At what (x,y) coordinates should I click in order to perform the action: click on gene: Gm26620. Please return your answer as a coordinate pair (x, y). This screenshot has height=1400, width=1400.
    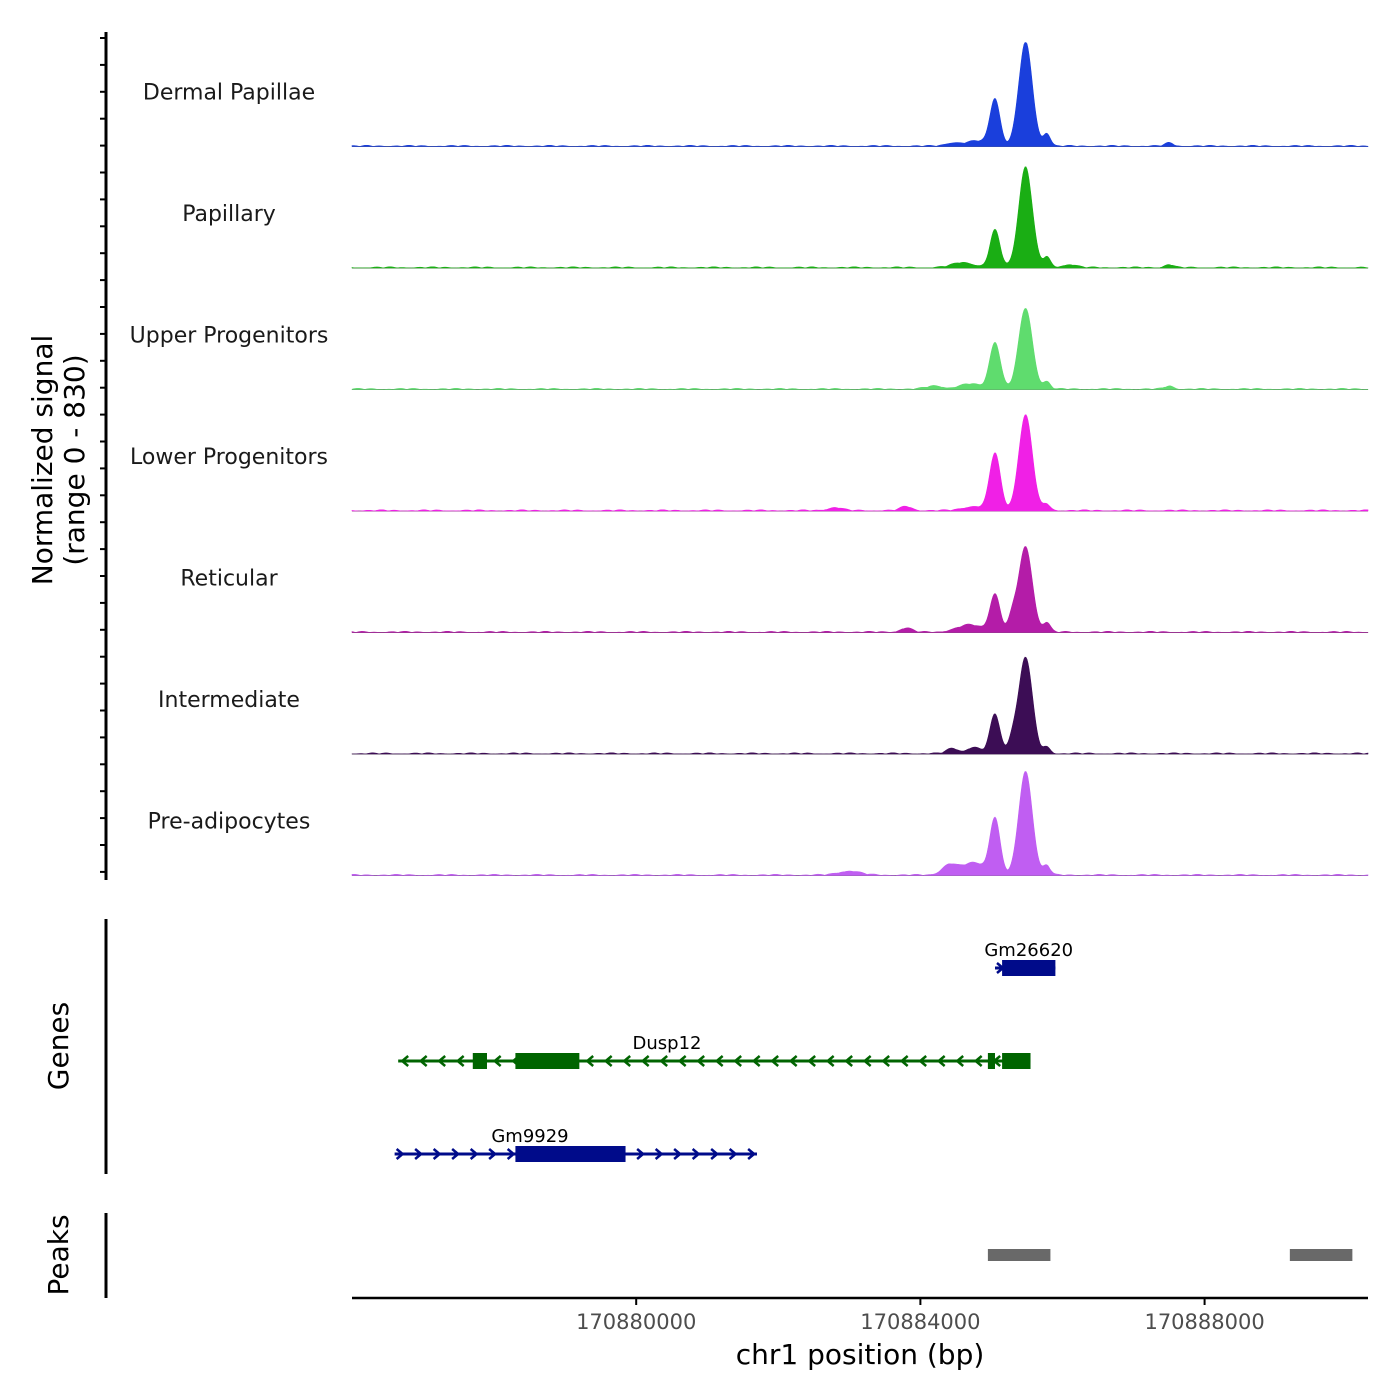
    Looking at the image, I should click on (1028, 958).